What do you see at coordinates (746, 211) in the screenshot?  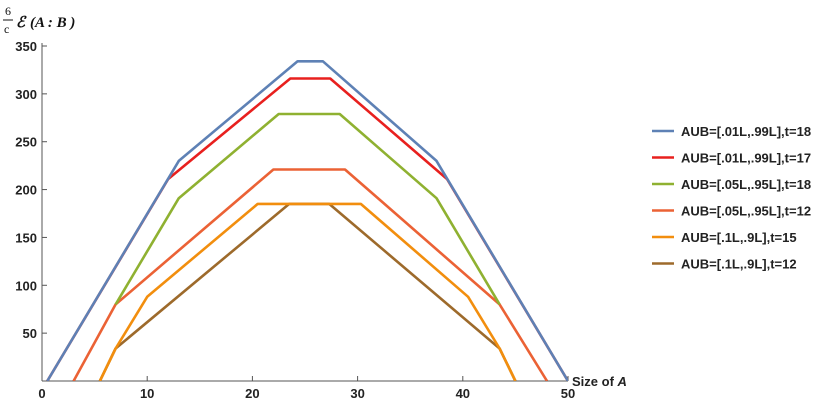 I see `legend-label: AUB=[.05L,.95L],t=12` at bounding box center [746, 211].